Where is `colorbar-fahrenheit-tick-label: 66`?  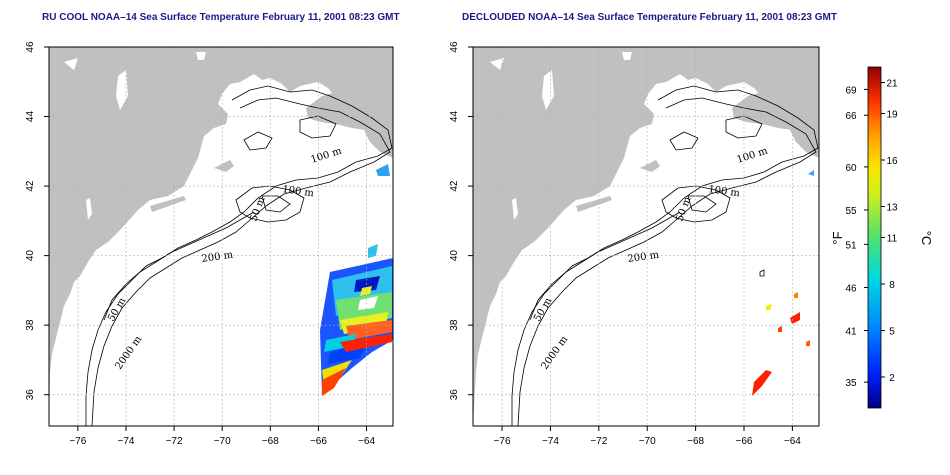
colorbar-fahrenheit-tick-label: 66 is located at coordinates (851, 116).